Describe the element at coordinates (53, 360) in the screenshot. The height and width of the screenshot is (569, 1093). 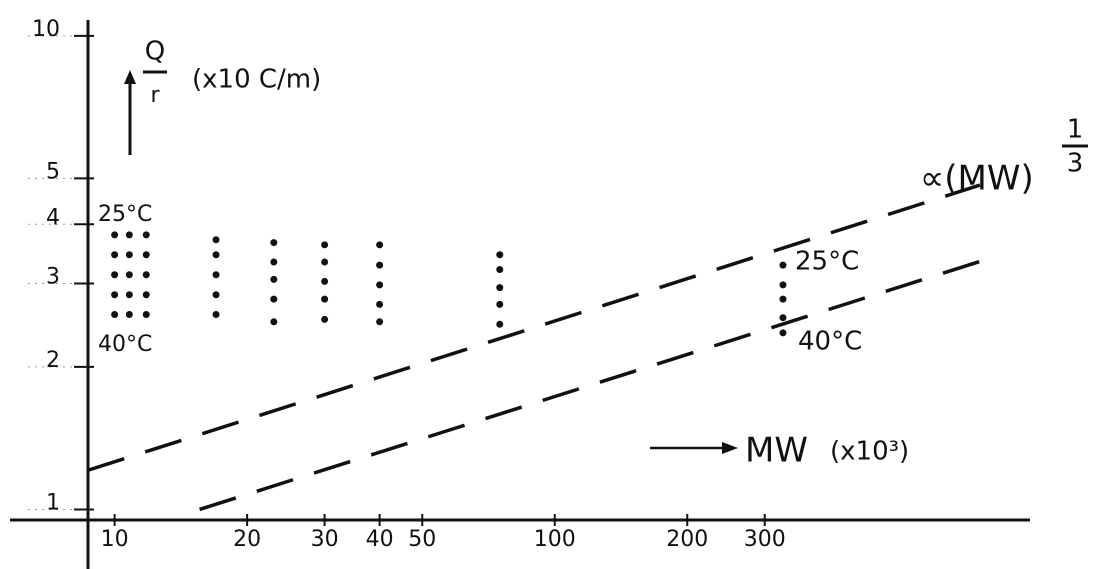
I see `y-tick-label: 2` at that location.